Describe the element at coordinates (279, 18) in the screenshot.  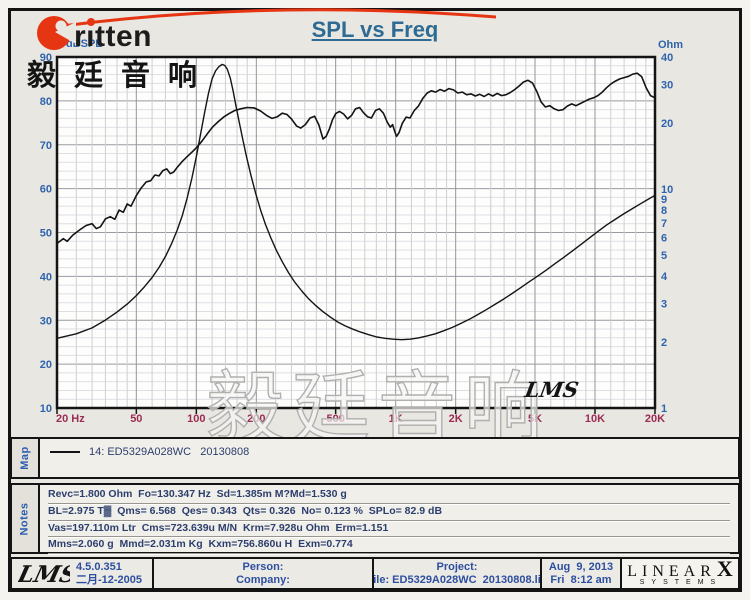
I see `brand-swoosh-arc` at that location.